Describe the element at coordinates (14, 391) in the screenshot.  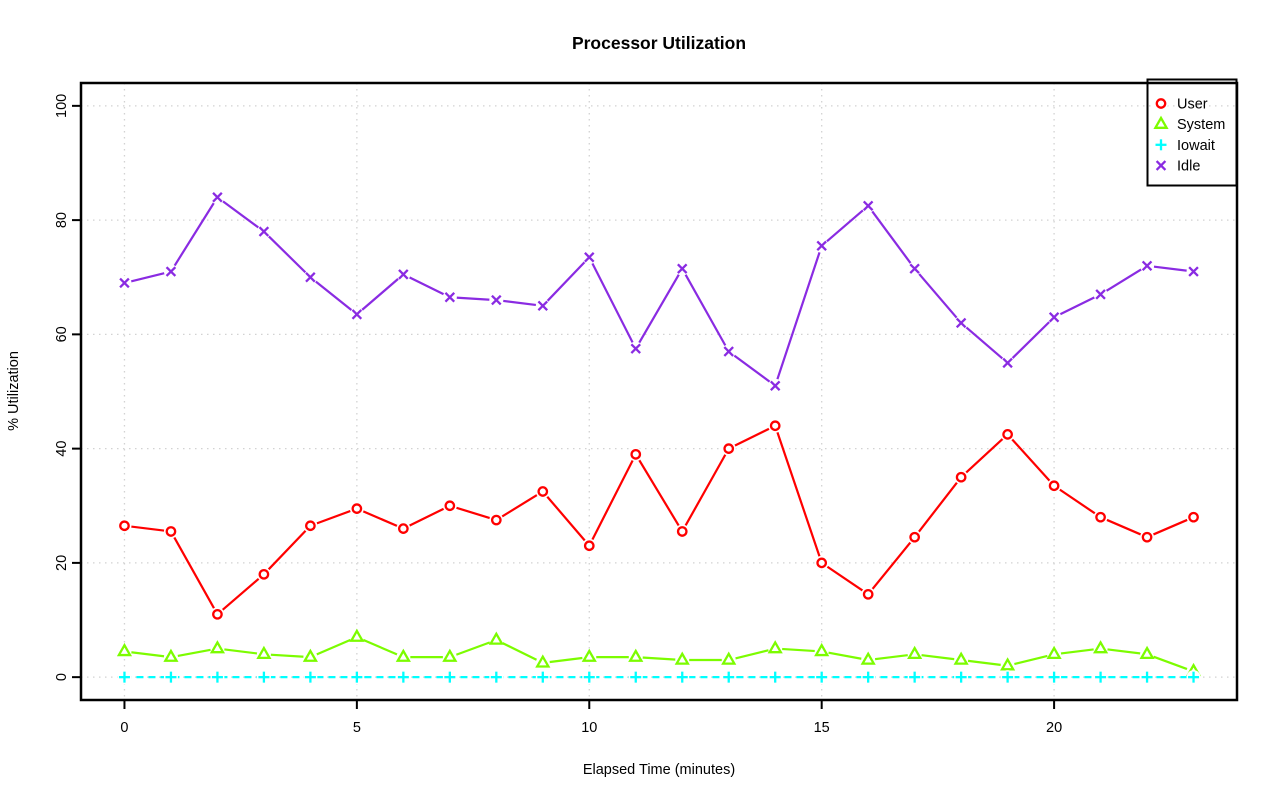
I see `y-axis-label: % Utilization` at that location.